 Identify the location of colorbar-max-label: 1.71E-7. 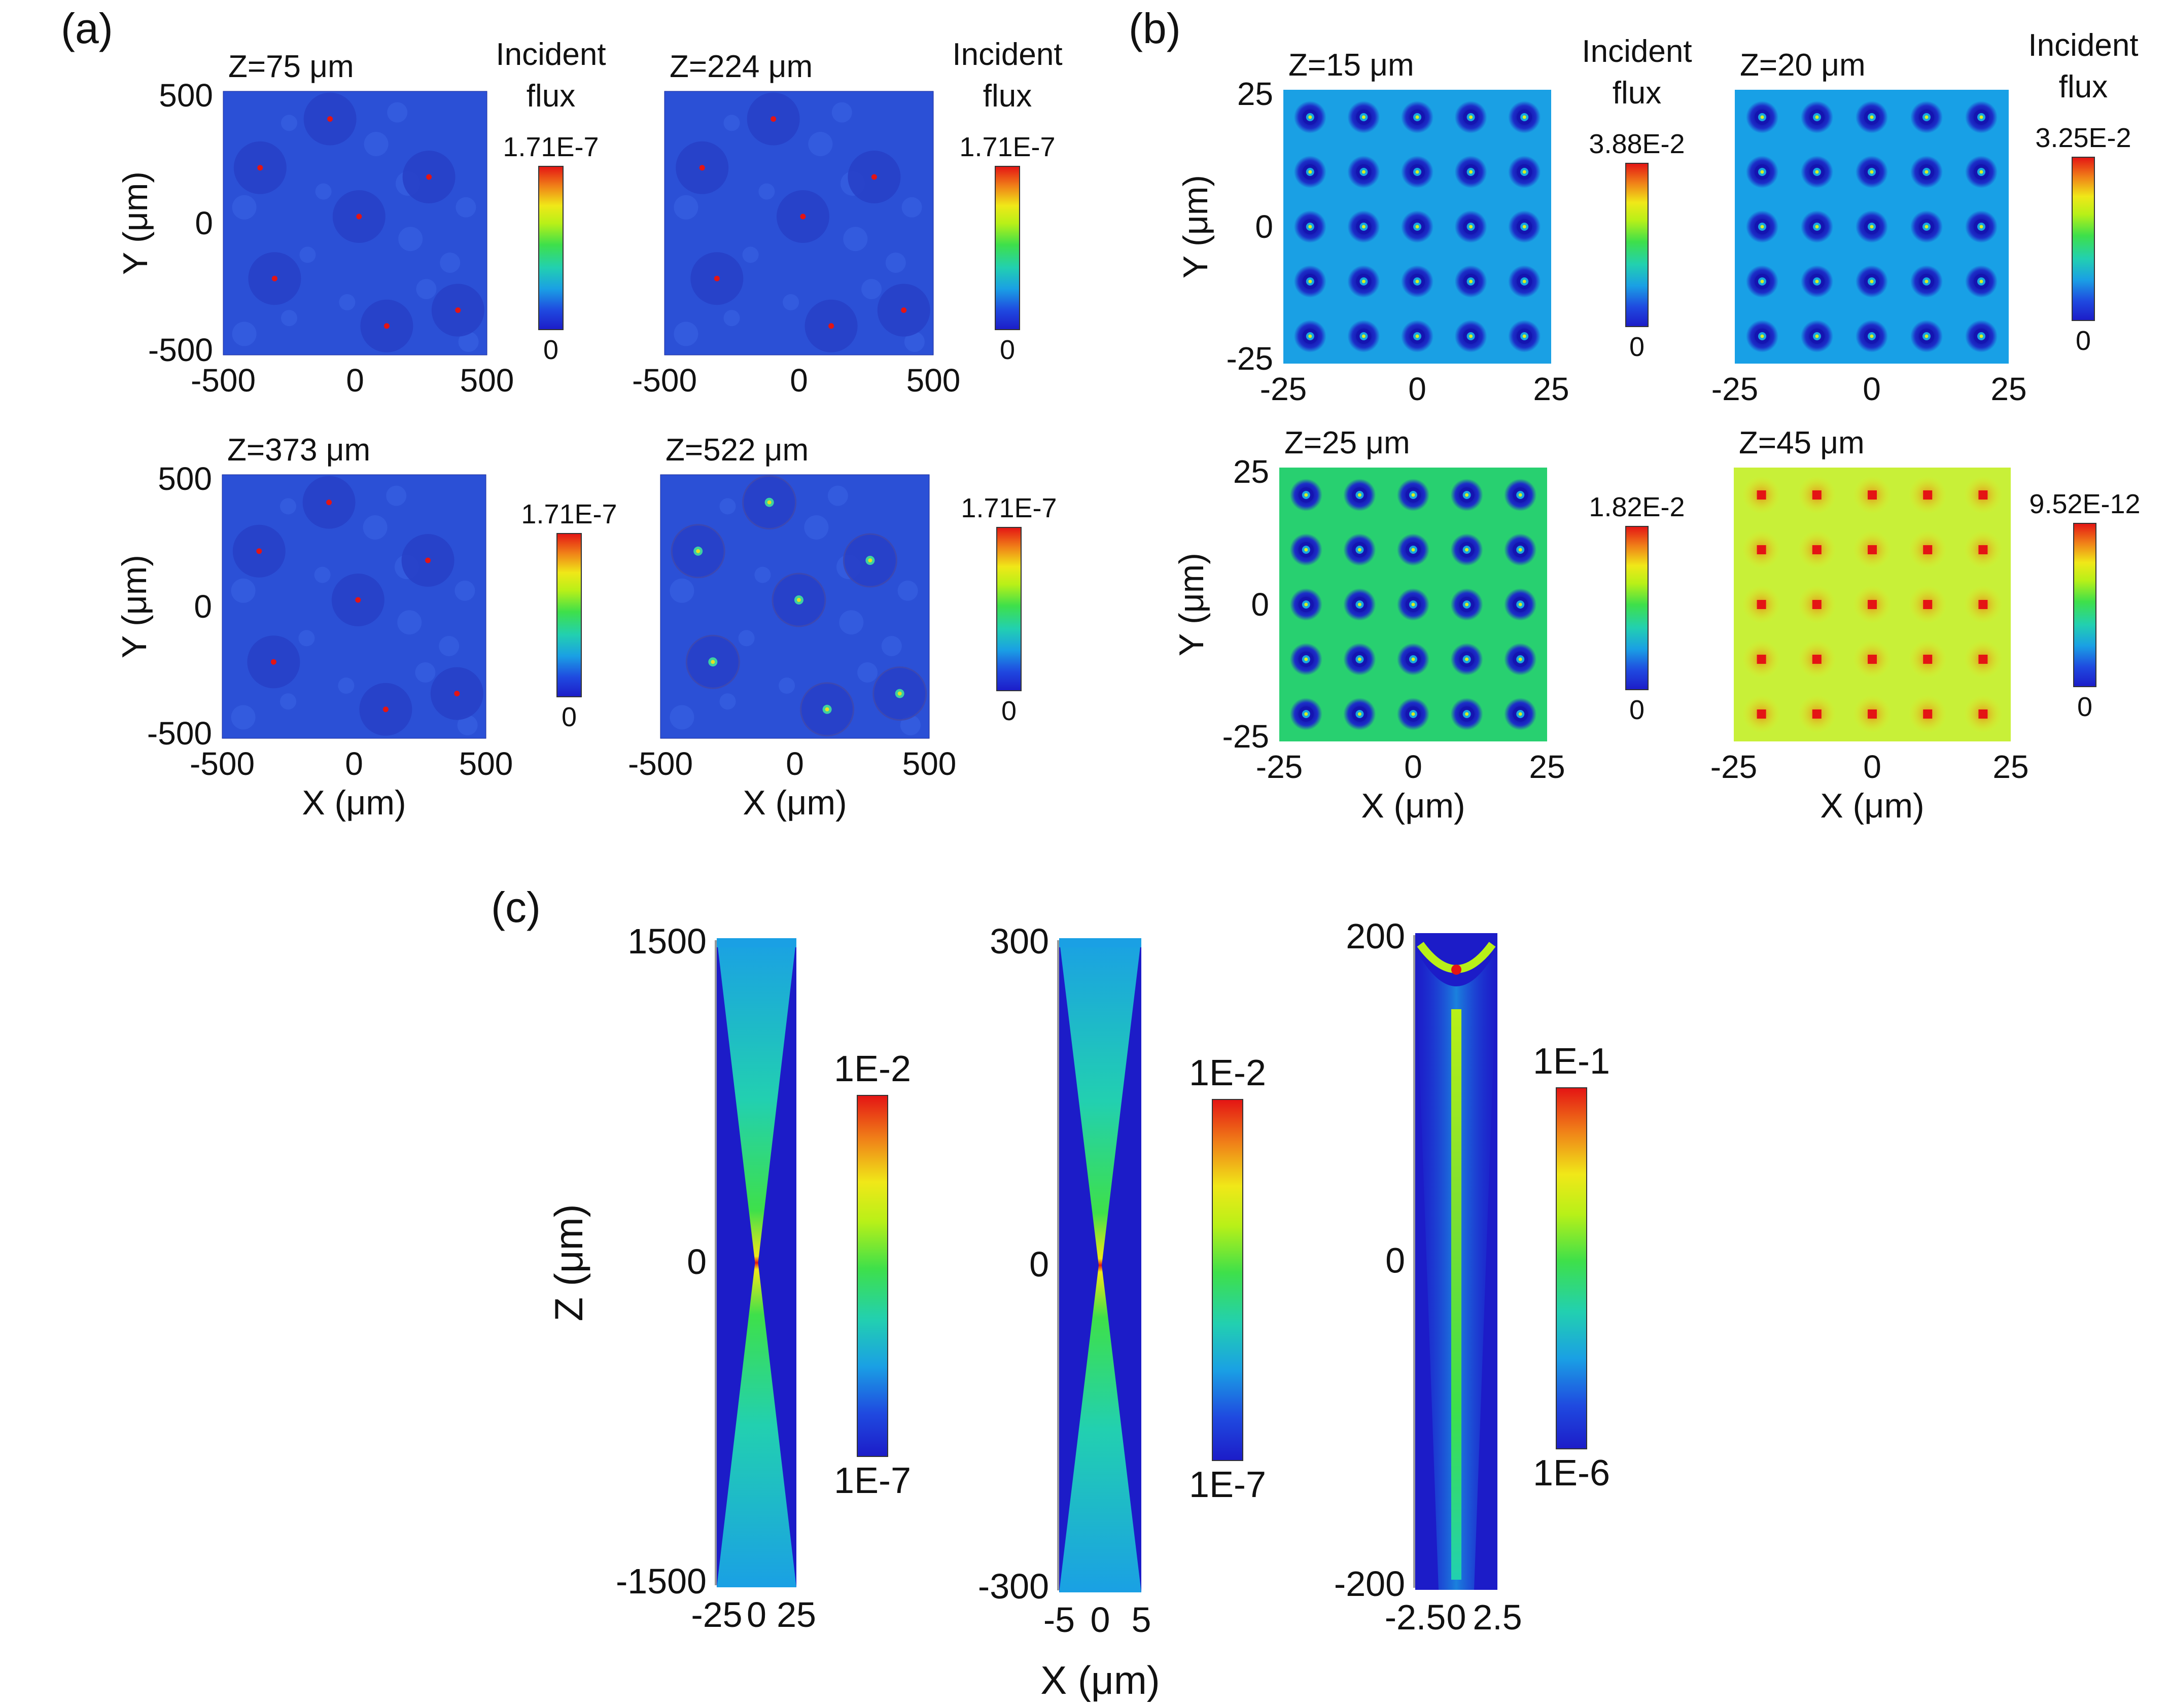
(1007, 147).